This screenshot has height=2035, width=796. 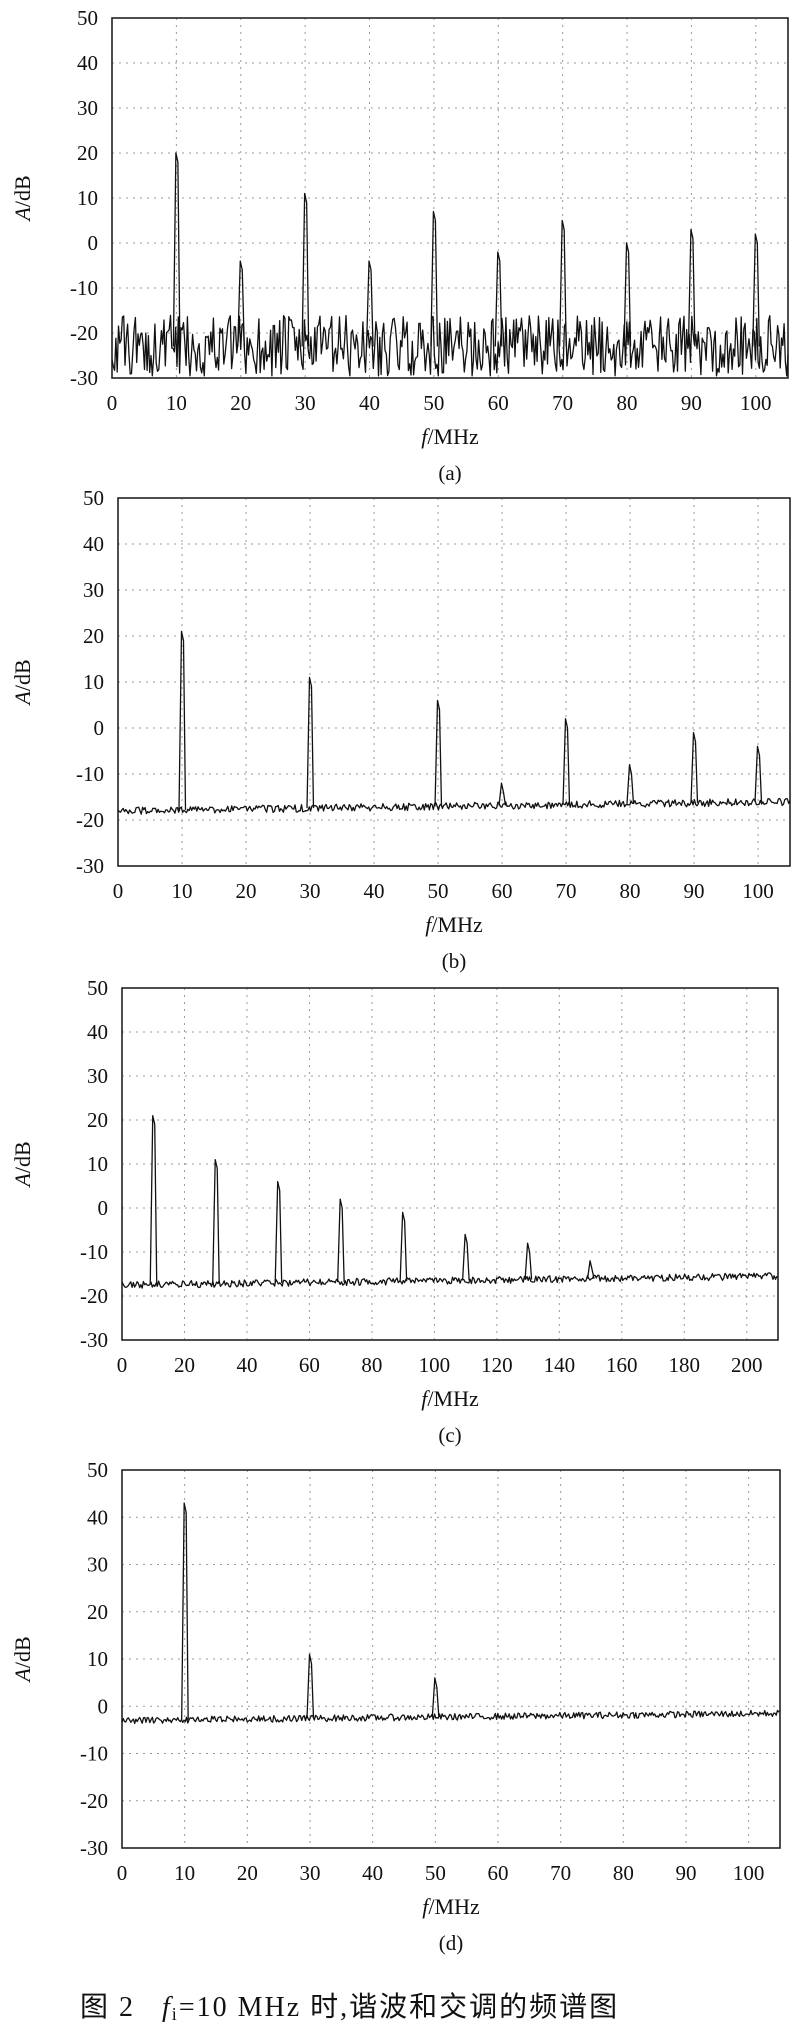 I want to click on caption-fi-symbol: f, so click(x=167, y=2007).